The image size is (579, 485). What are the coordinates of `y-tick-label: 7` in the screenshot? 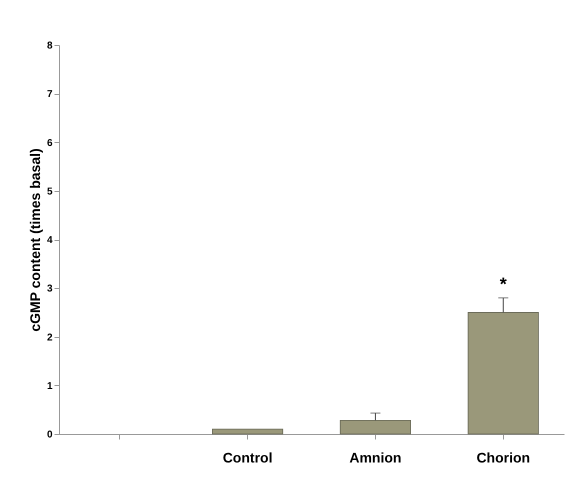 It's located at (49, 94).